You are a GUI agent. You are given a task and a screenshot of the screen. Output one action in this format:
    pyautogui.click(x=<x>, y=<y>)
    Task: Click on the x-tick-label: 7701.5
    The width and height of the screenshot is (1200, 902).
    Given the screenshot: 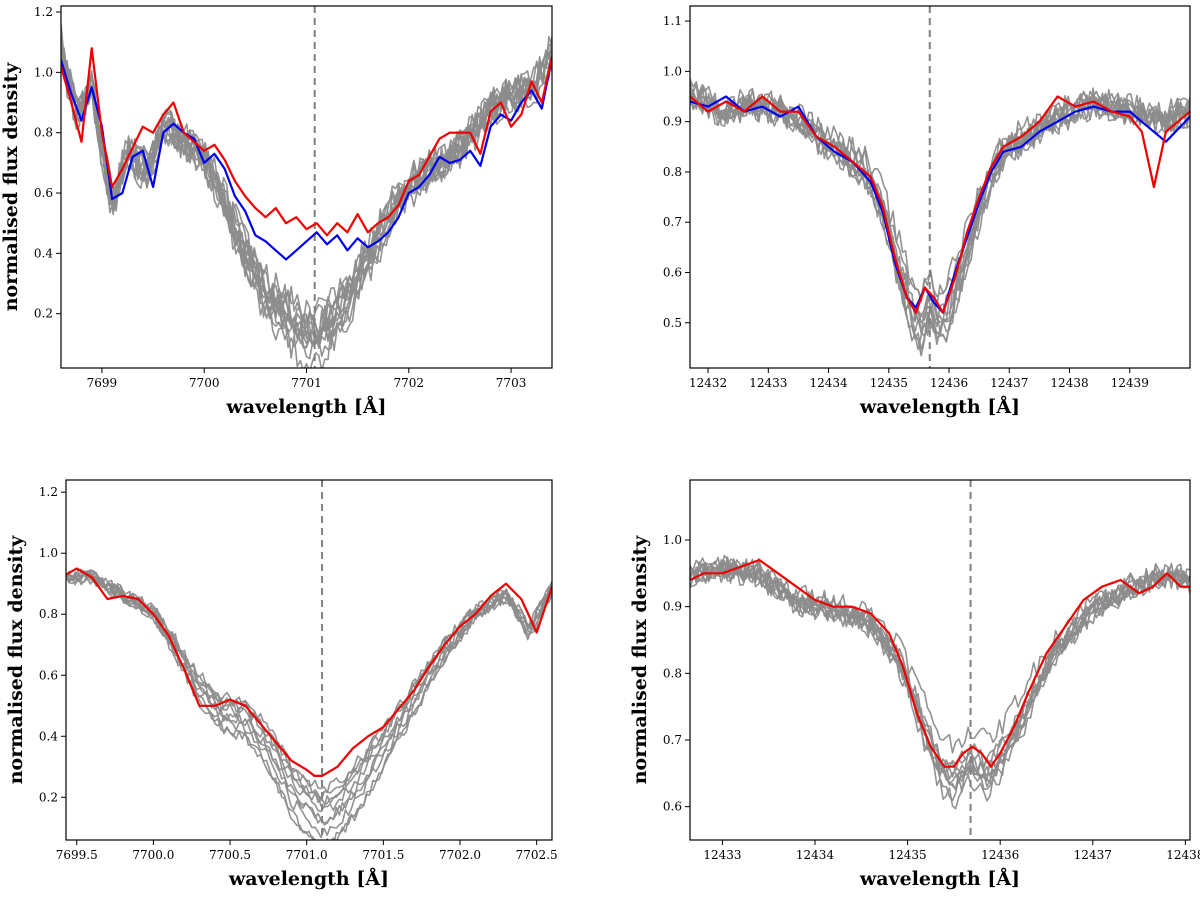 What is the action you would take?
    pyautogui.click(x=383, y=855)
    